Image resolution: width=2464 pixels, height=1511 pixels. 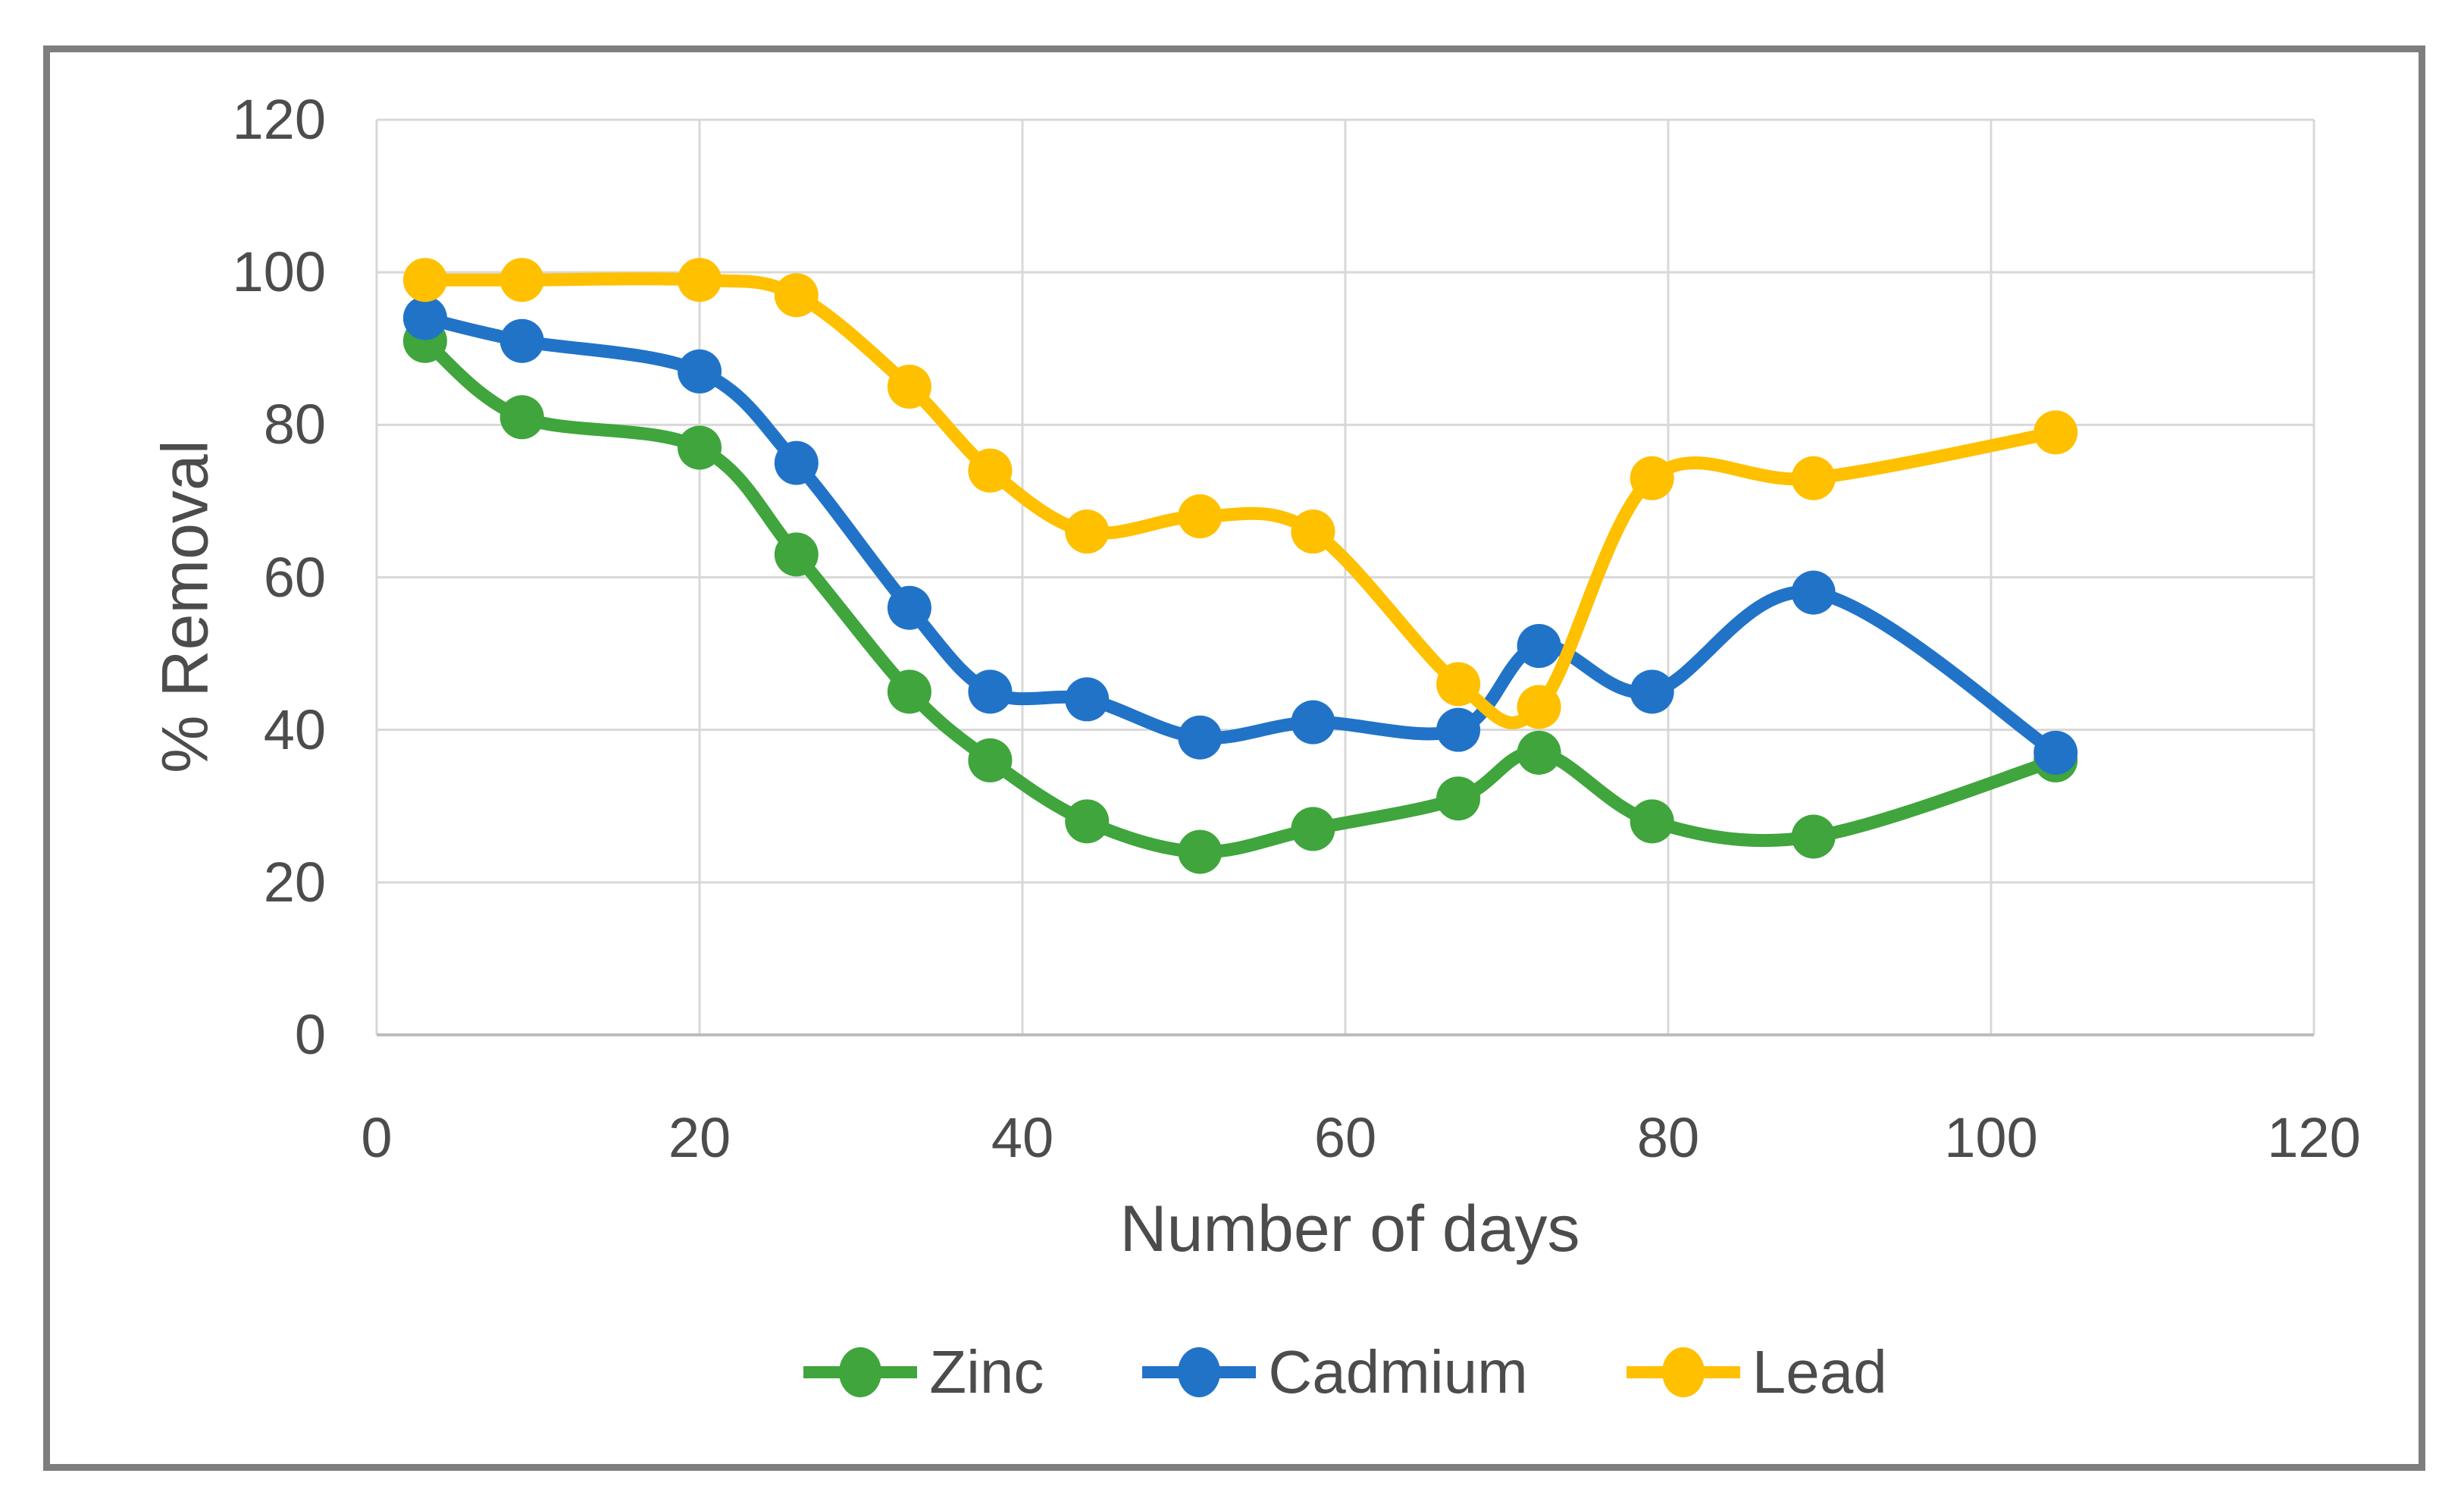 What do you see at coordinates (1398, 1372) in the screenshot?
I see `legend-label-cadmium: Cadmium` at bounding box center [1398, 1372].